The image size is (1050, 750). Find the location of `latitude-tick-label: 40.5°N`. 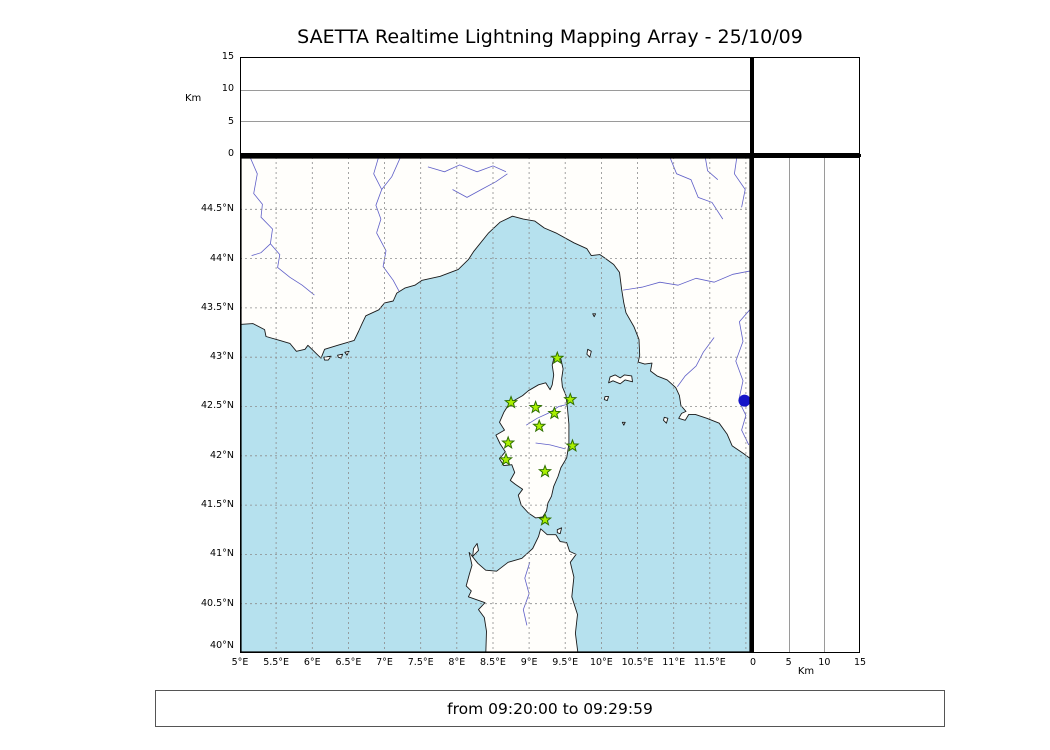

latitude-tick-label: 40.5°N is located at coordinates (217, 603).